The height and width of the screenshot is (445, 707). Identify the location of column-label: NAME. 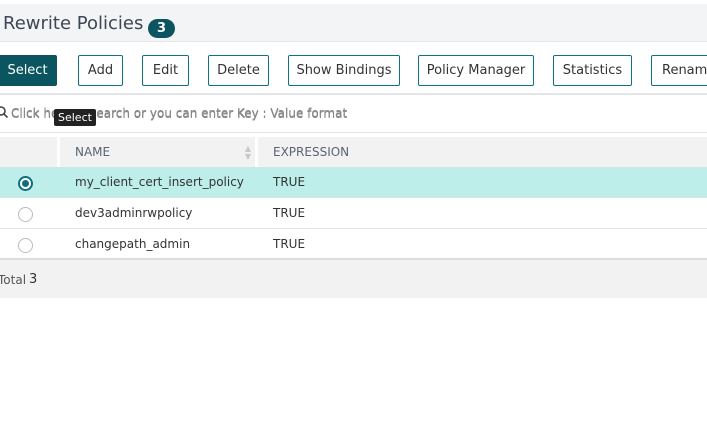
(93, 152).